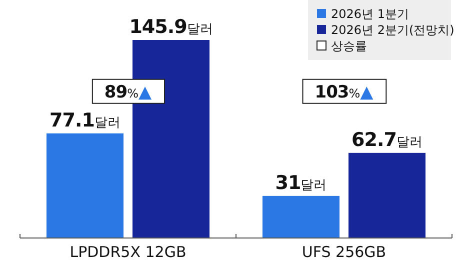 The width and height of the screenshot is (473, 264). Describe the element at coordinates (128, 252) in the screenshot. I see `x-tick-label: LPDDR5X 12GB` at that location.